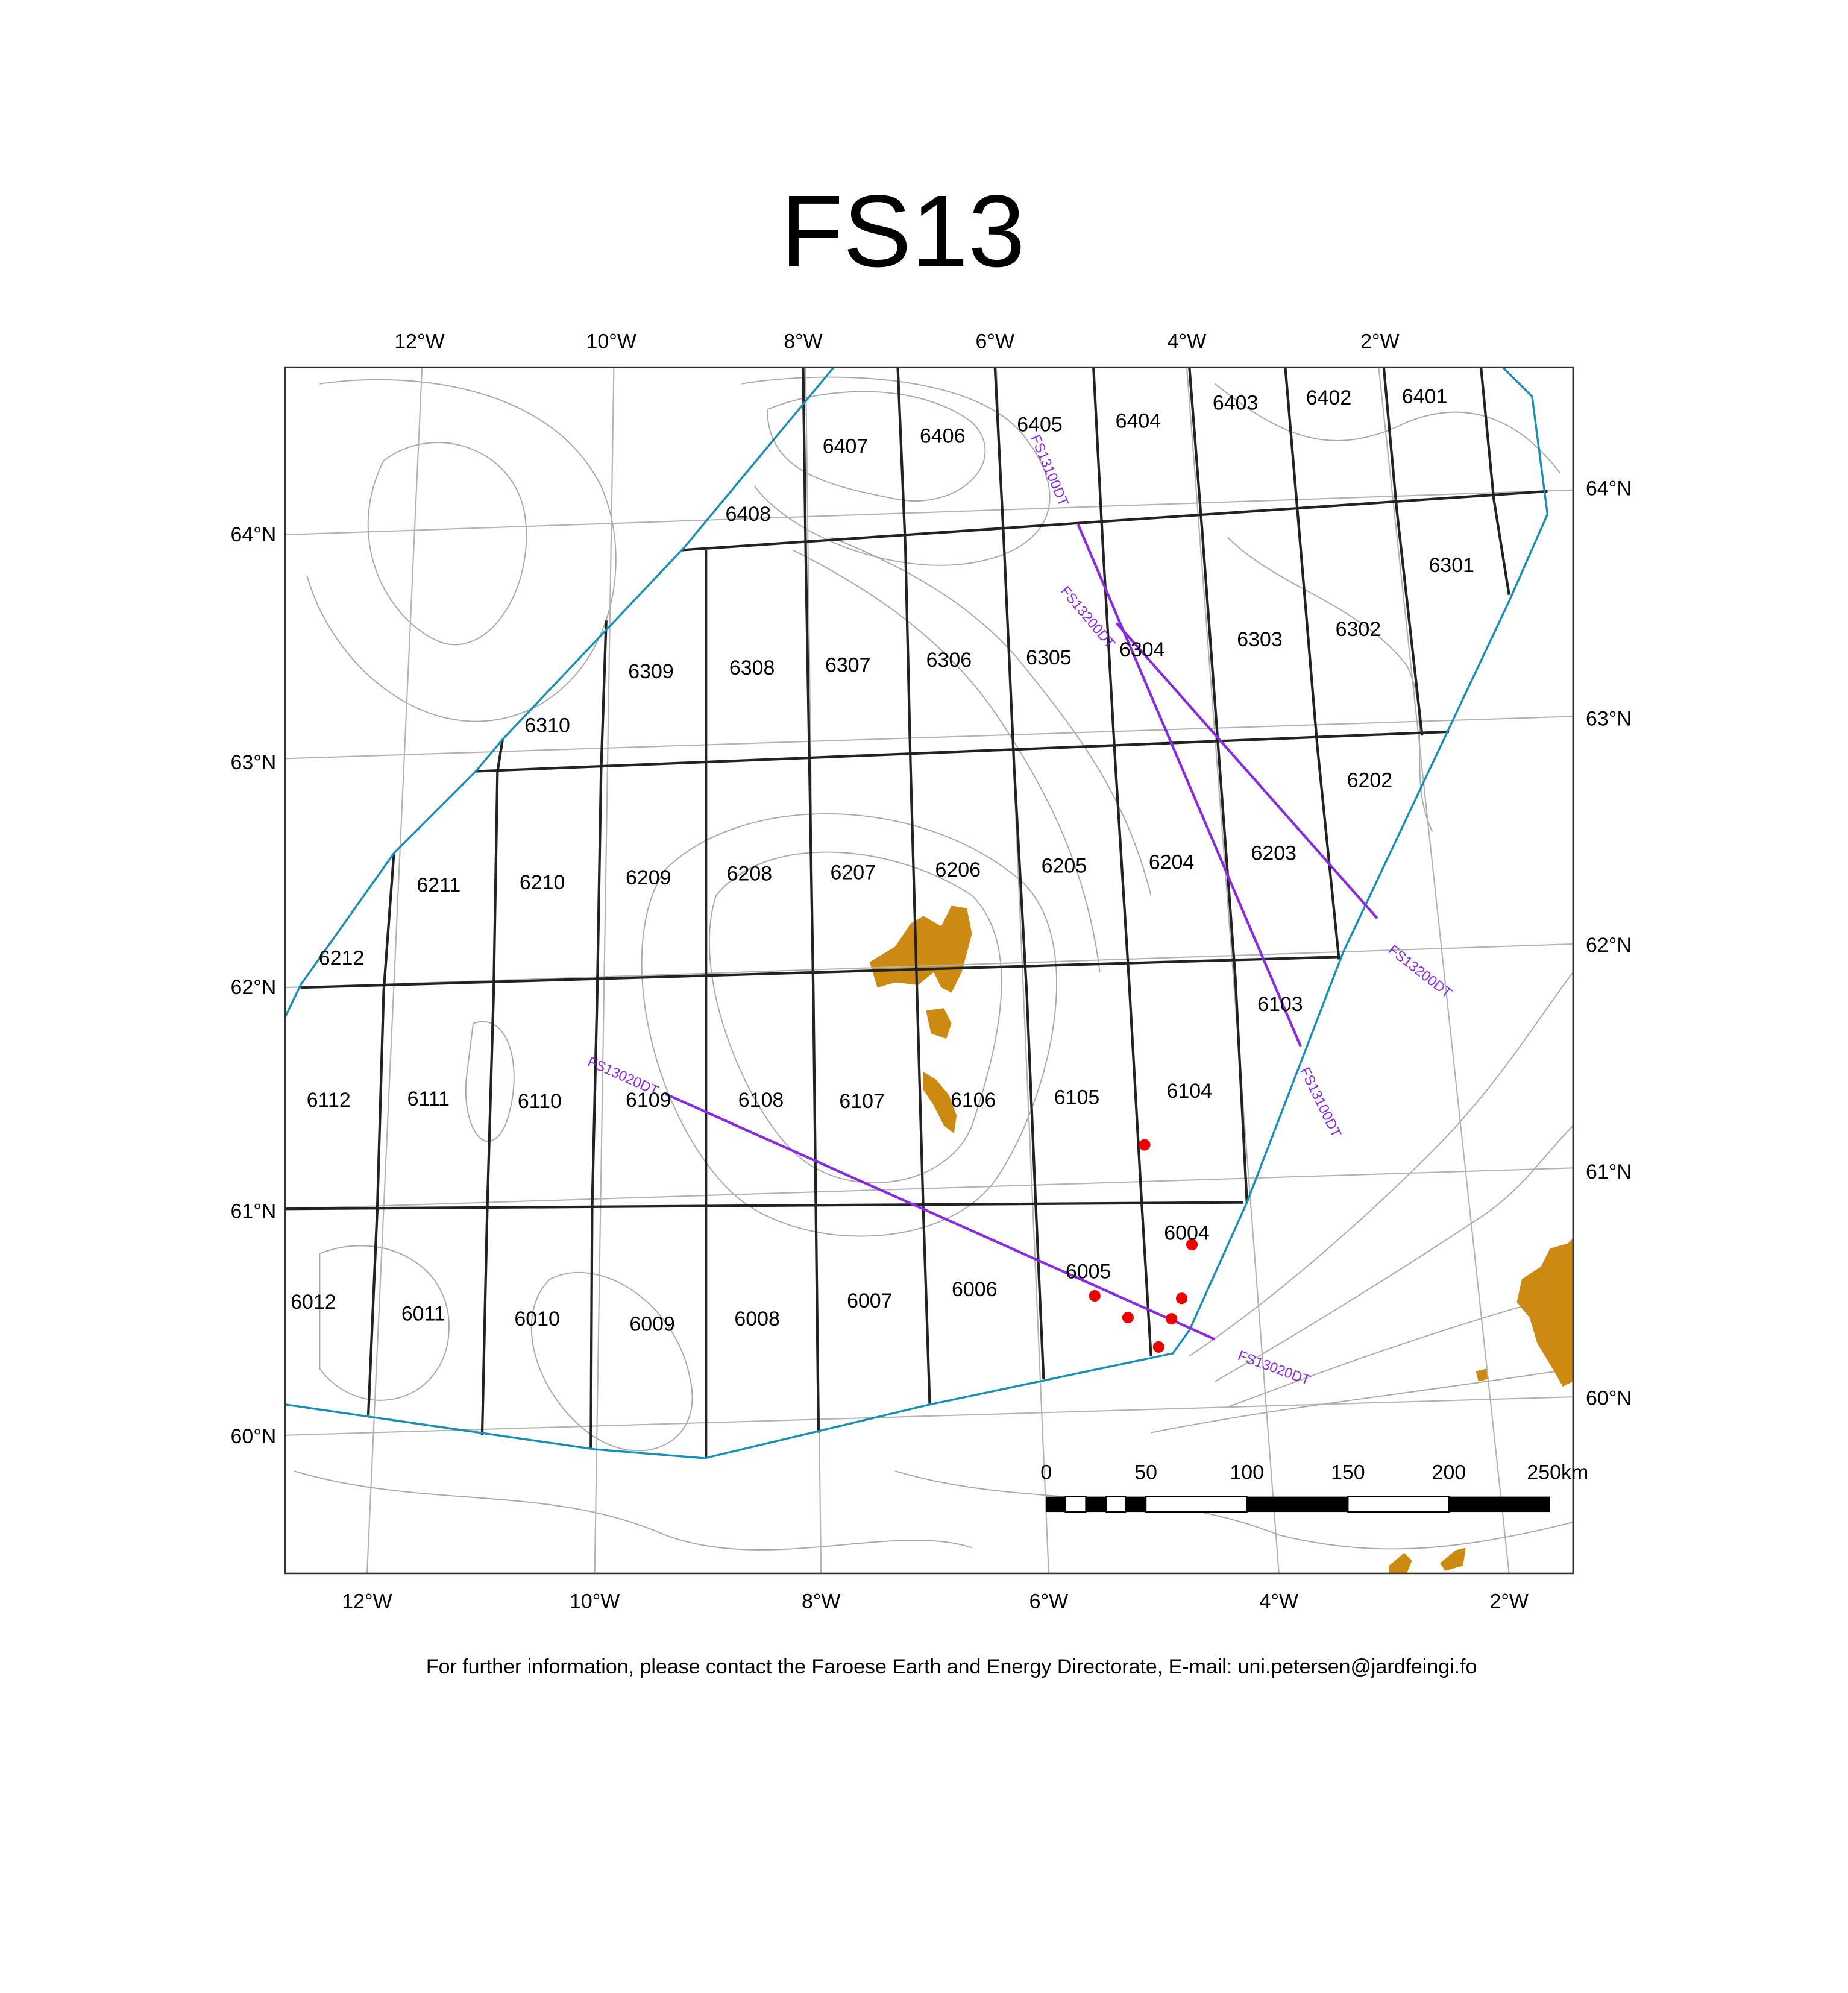  I want to click on block-label: 6104, so click(1190, 1091).